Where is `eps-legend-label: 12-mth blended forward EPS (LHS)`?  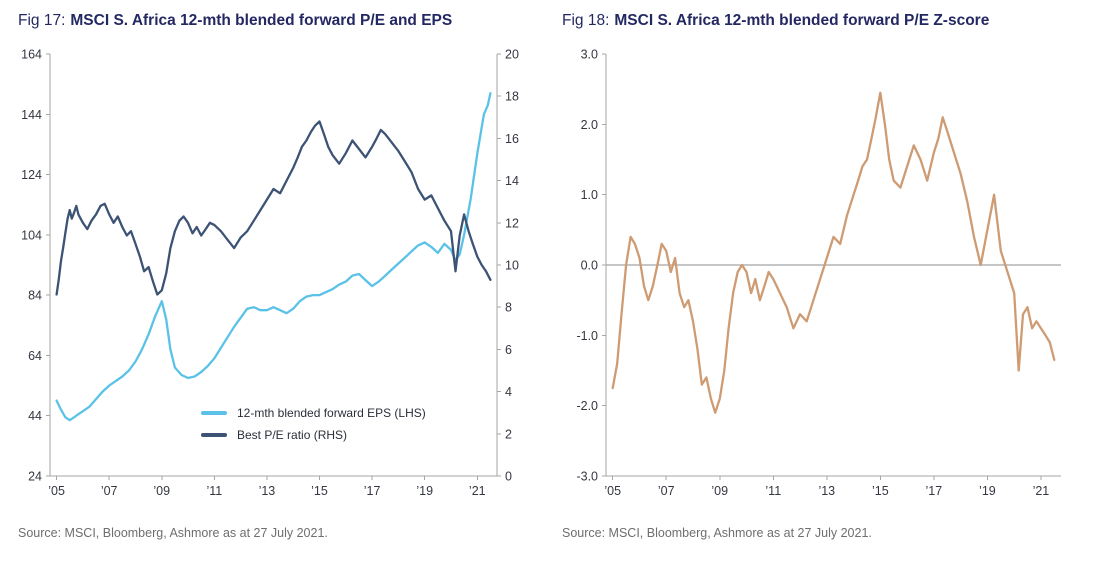
eps-legend-label: 12-mth blended forward EPS (LHS) is located at coordinates (331, 413).